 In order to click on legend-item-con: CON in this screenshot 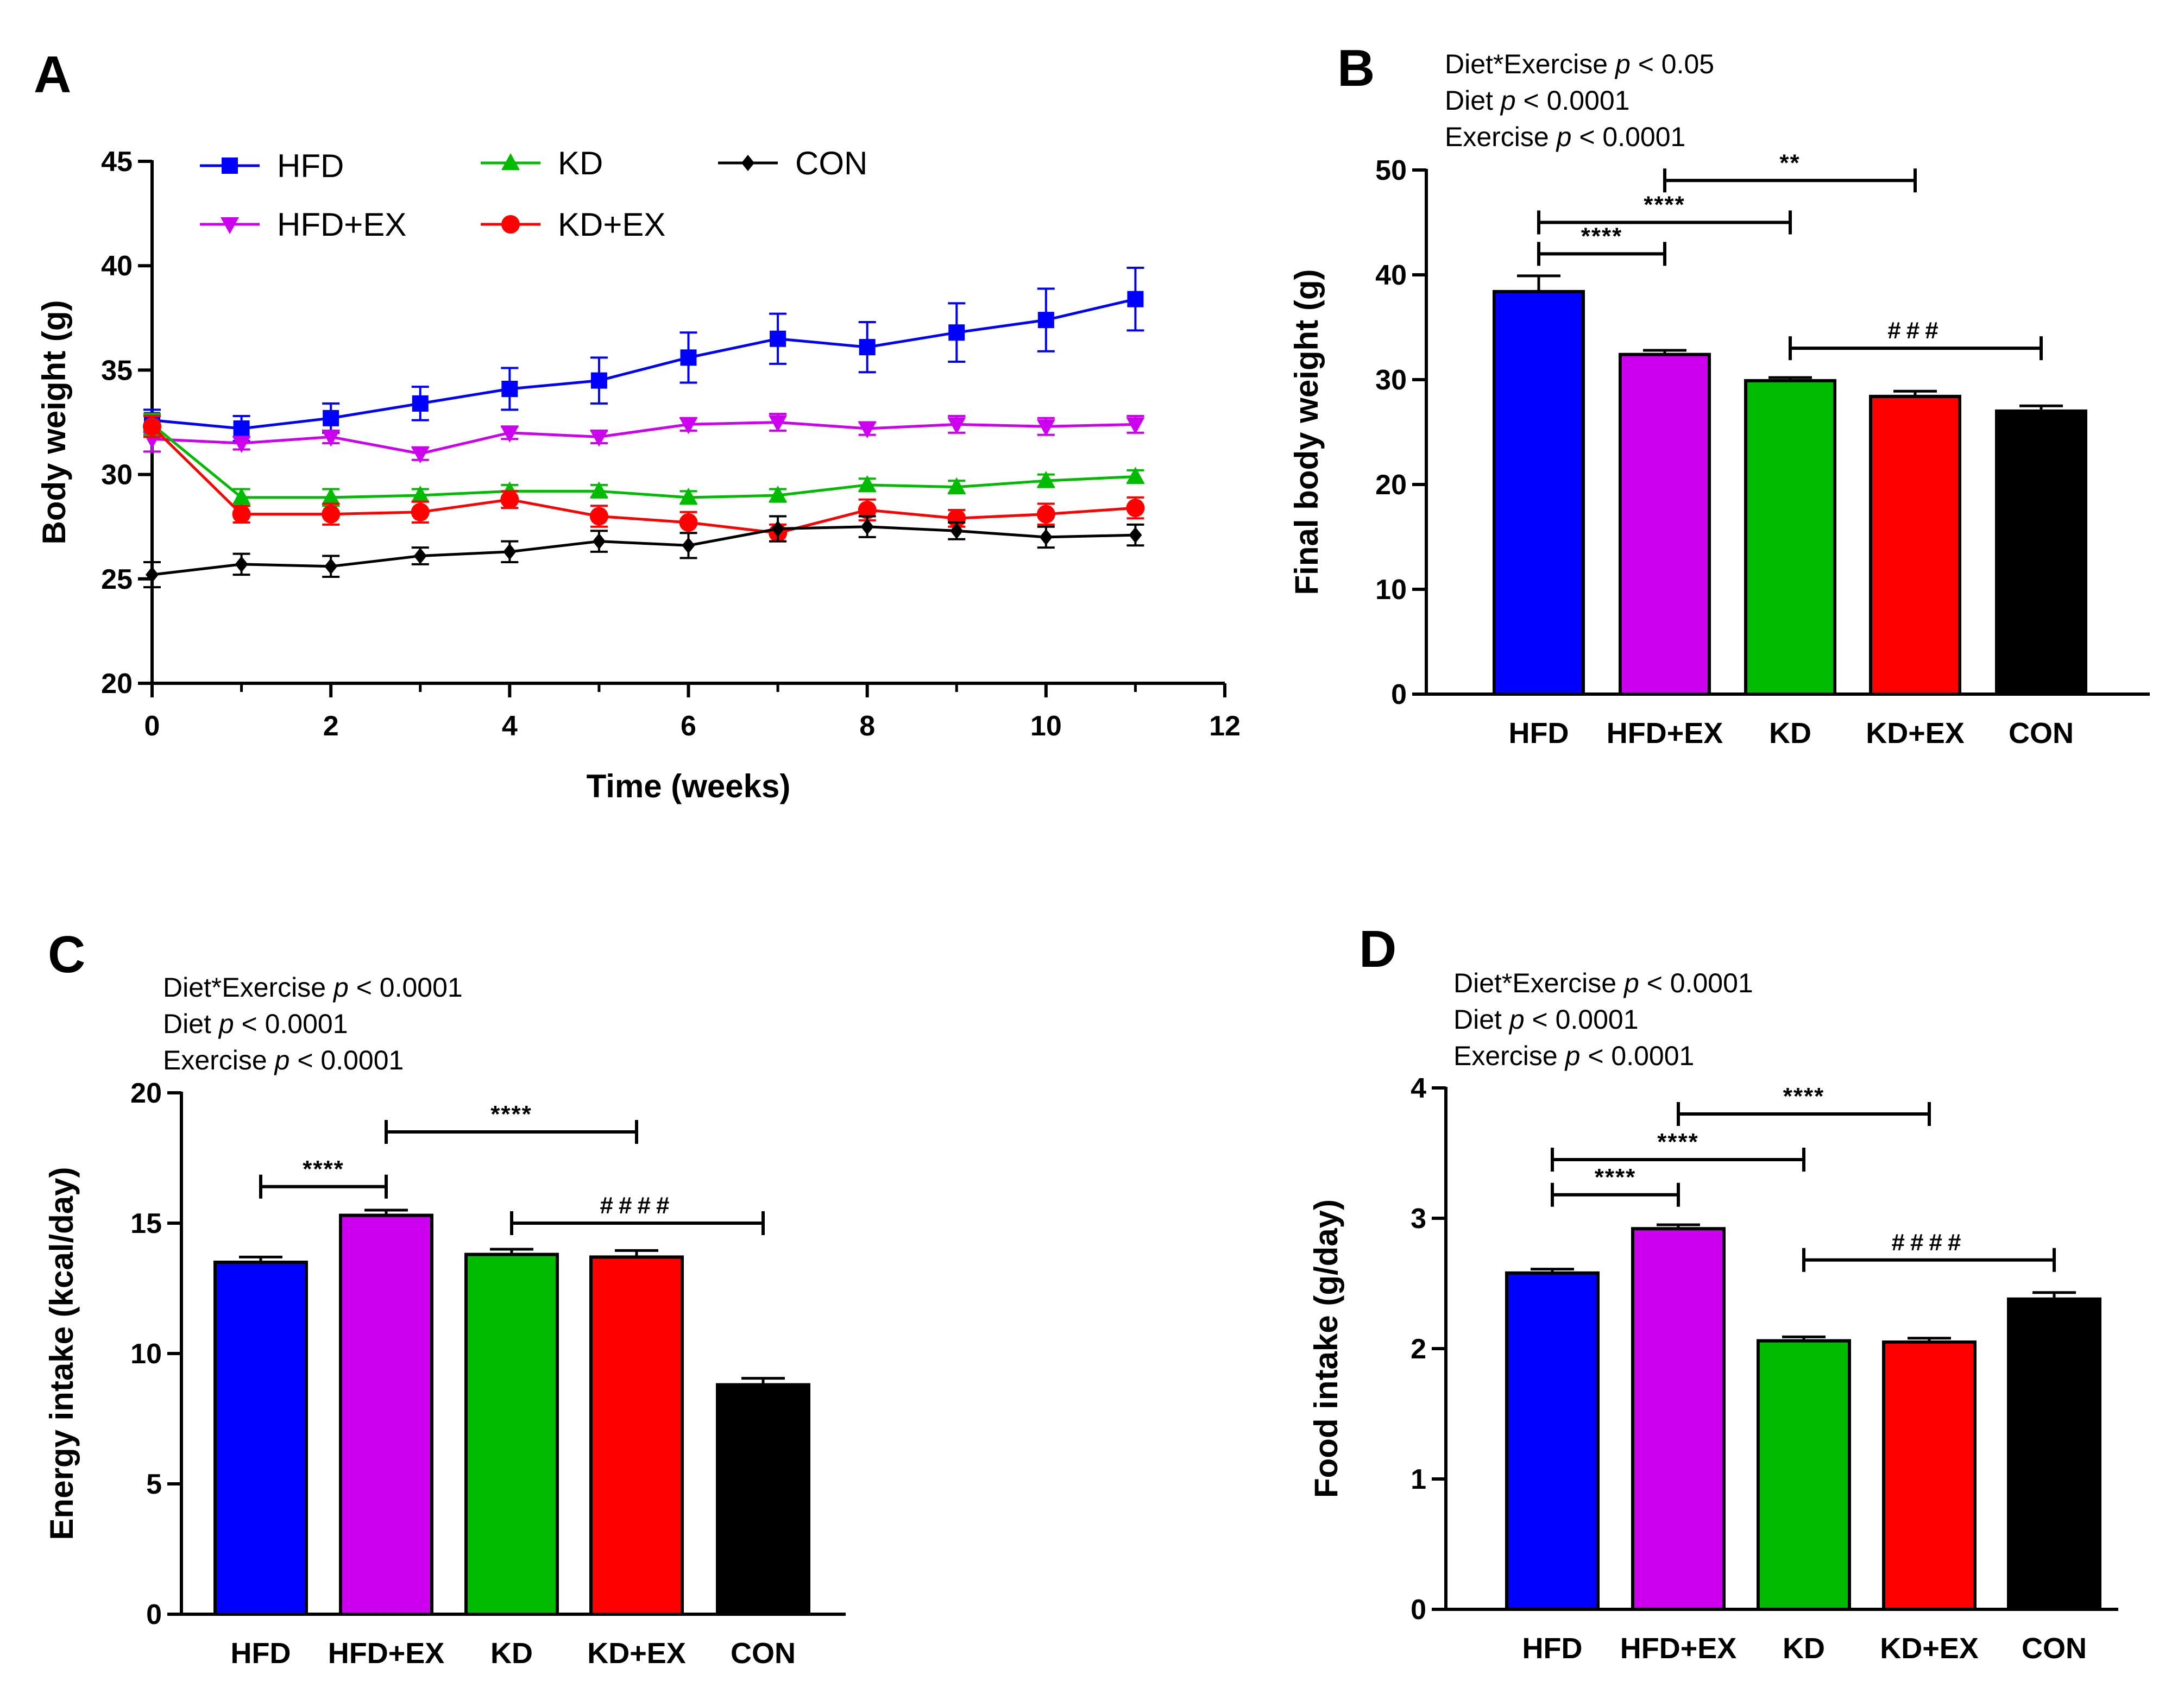, I will do `click(792, 163)`.